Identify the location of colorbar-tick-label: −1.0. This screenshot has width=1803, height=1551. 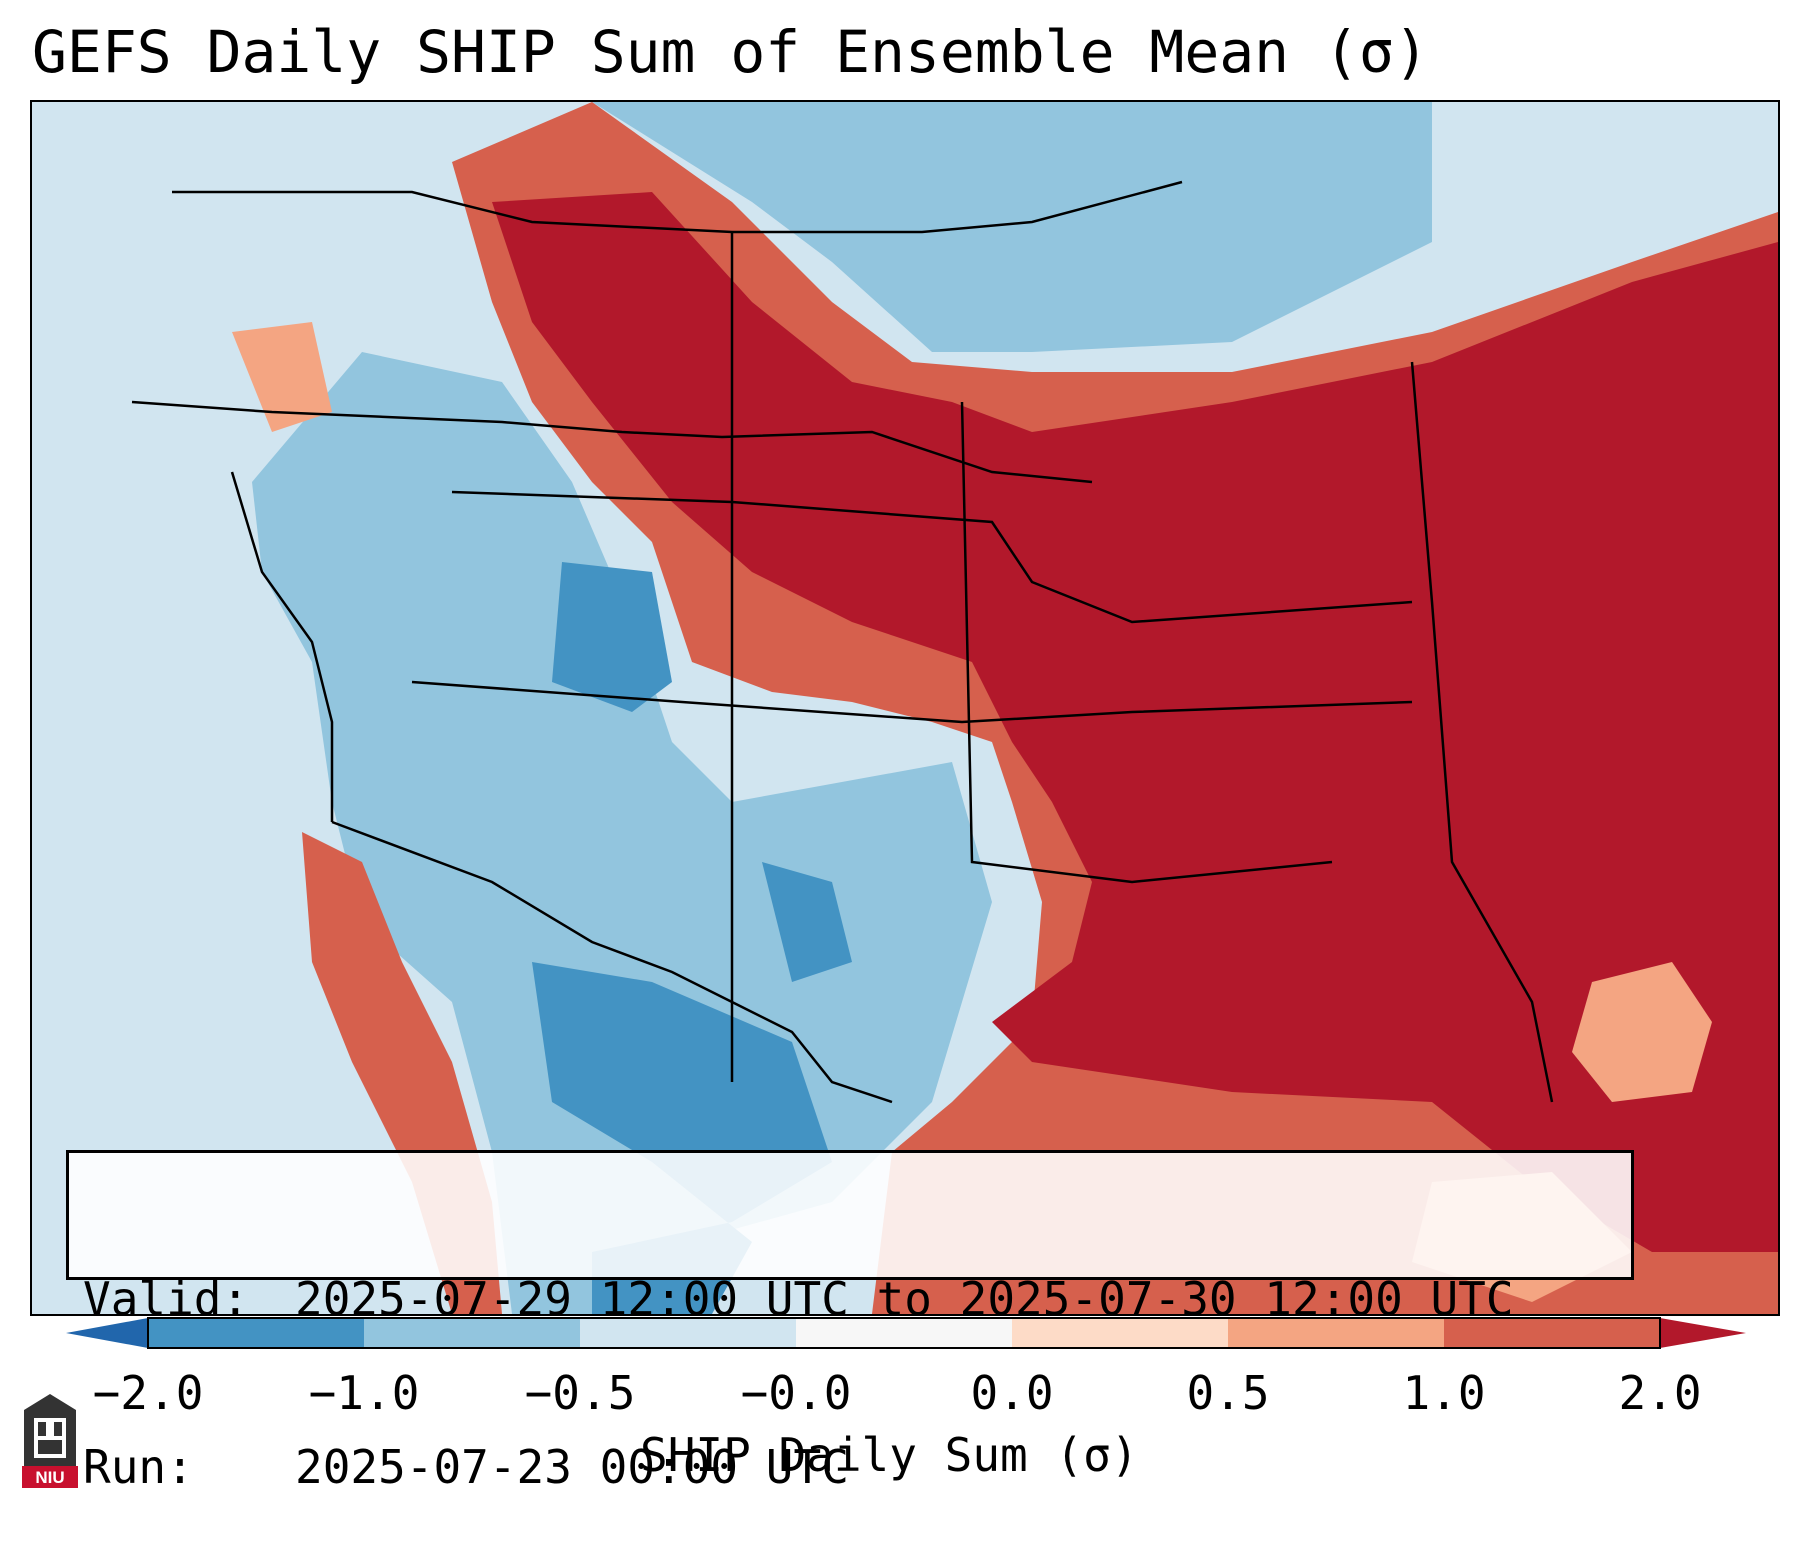
(364, 1393).